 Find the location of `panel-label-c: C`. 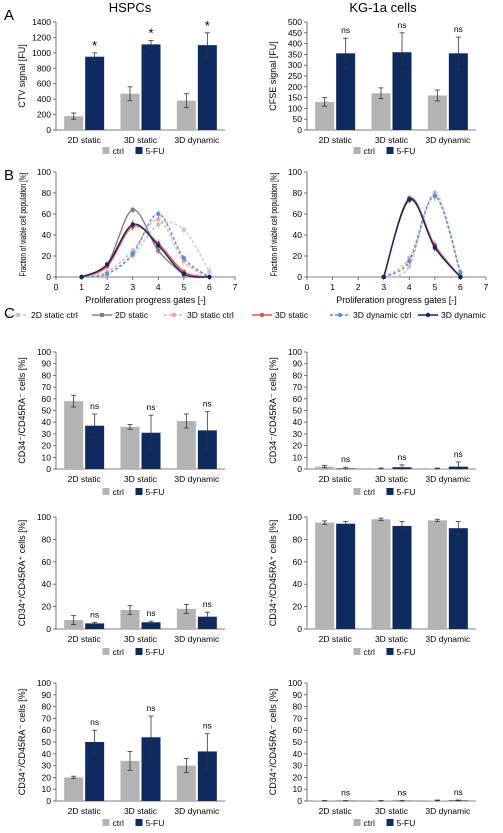

panel-label-c: C is located at coordinates (9, 313).